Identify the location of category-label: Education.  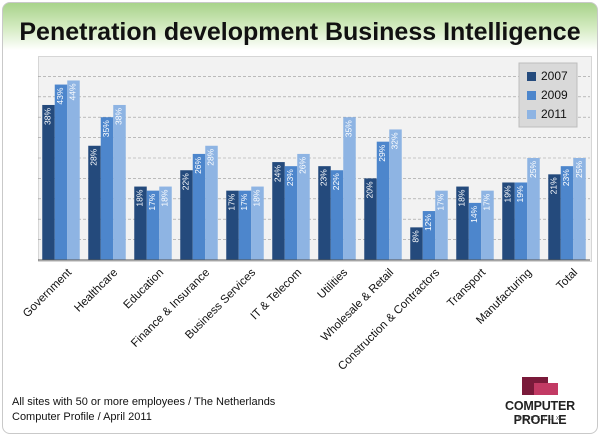
(144, 289).